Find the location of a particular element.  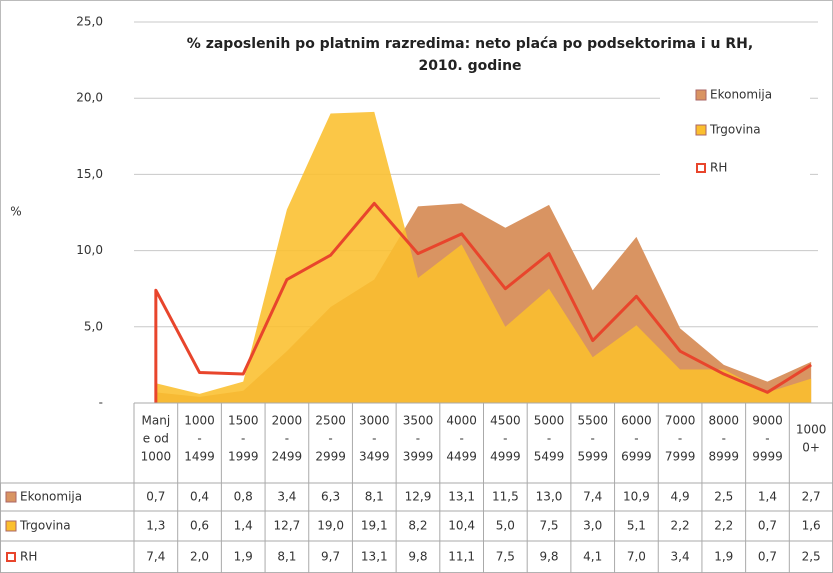

x-tick-label: 7000 is located at coordinates (680, 421).